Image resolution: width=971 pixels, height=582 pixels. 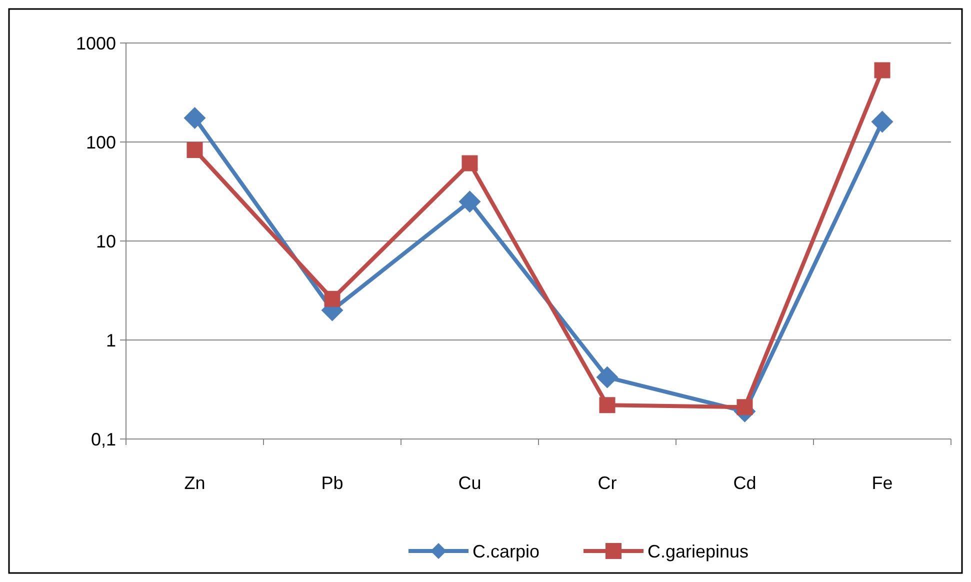 I want to click on x-tick-label: Pb, so click(x=332, y=483).